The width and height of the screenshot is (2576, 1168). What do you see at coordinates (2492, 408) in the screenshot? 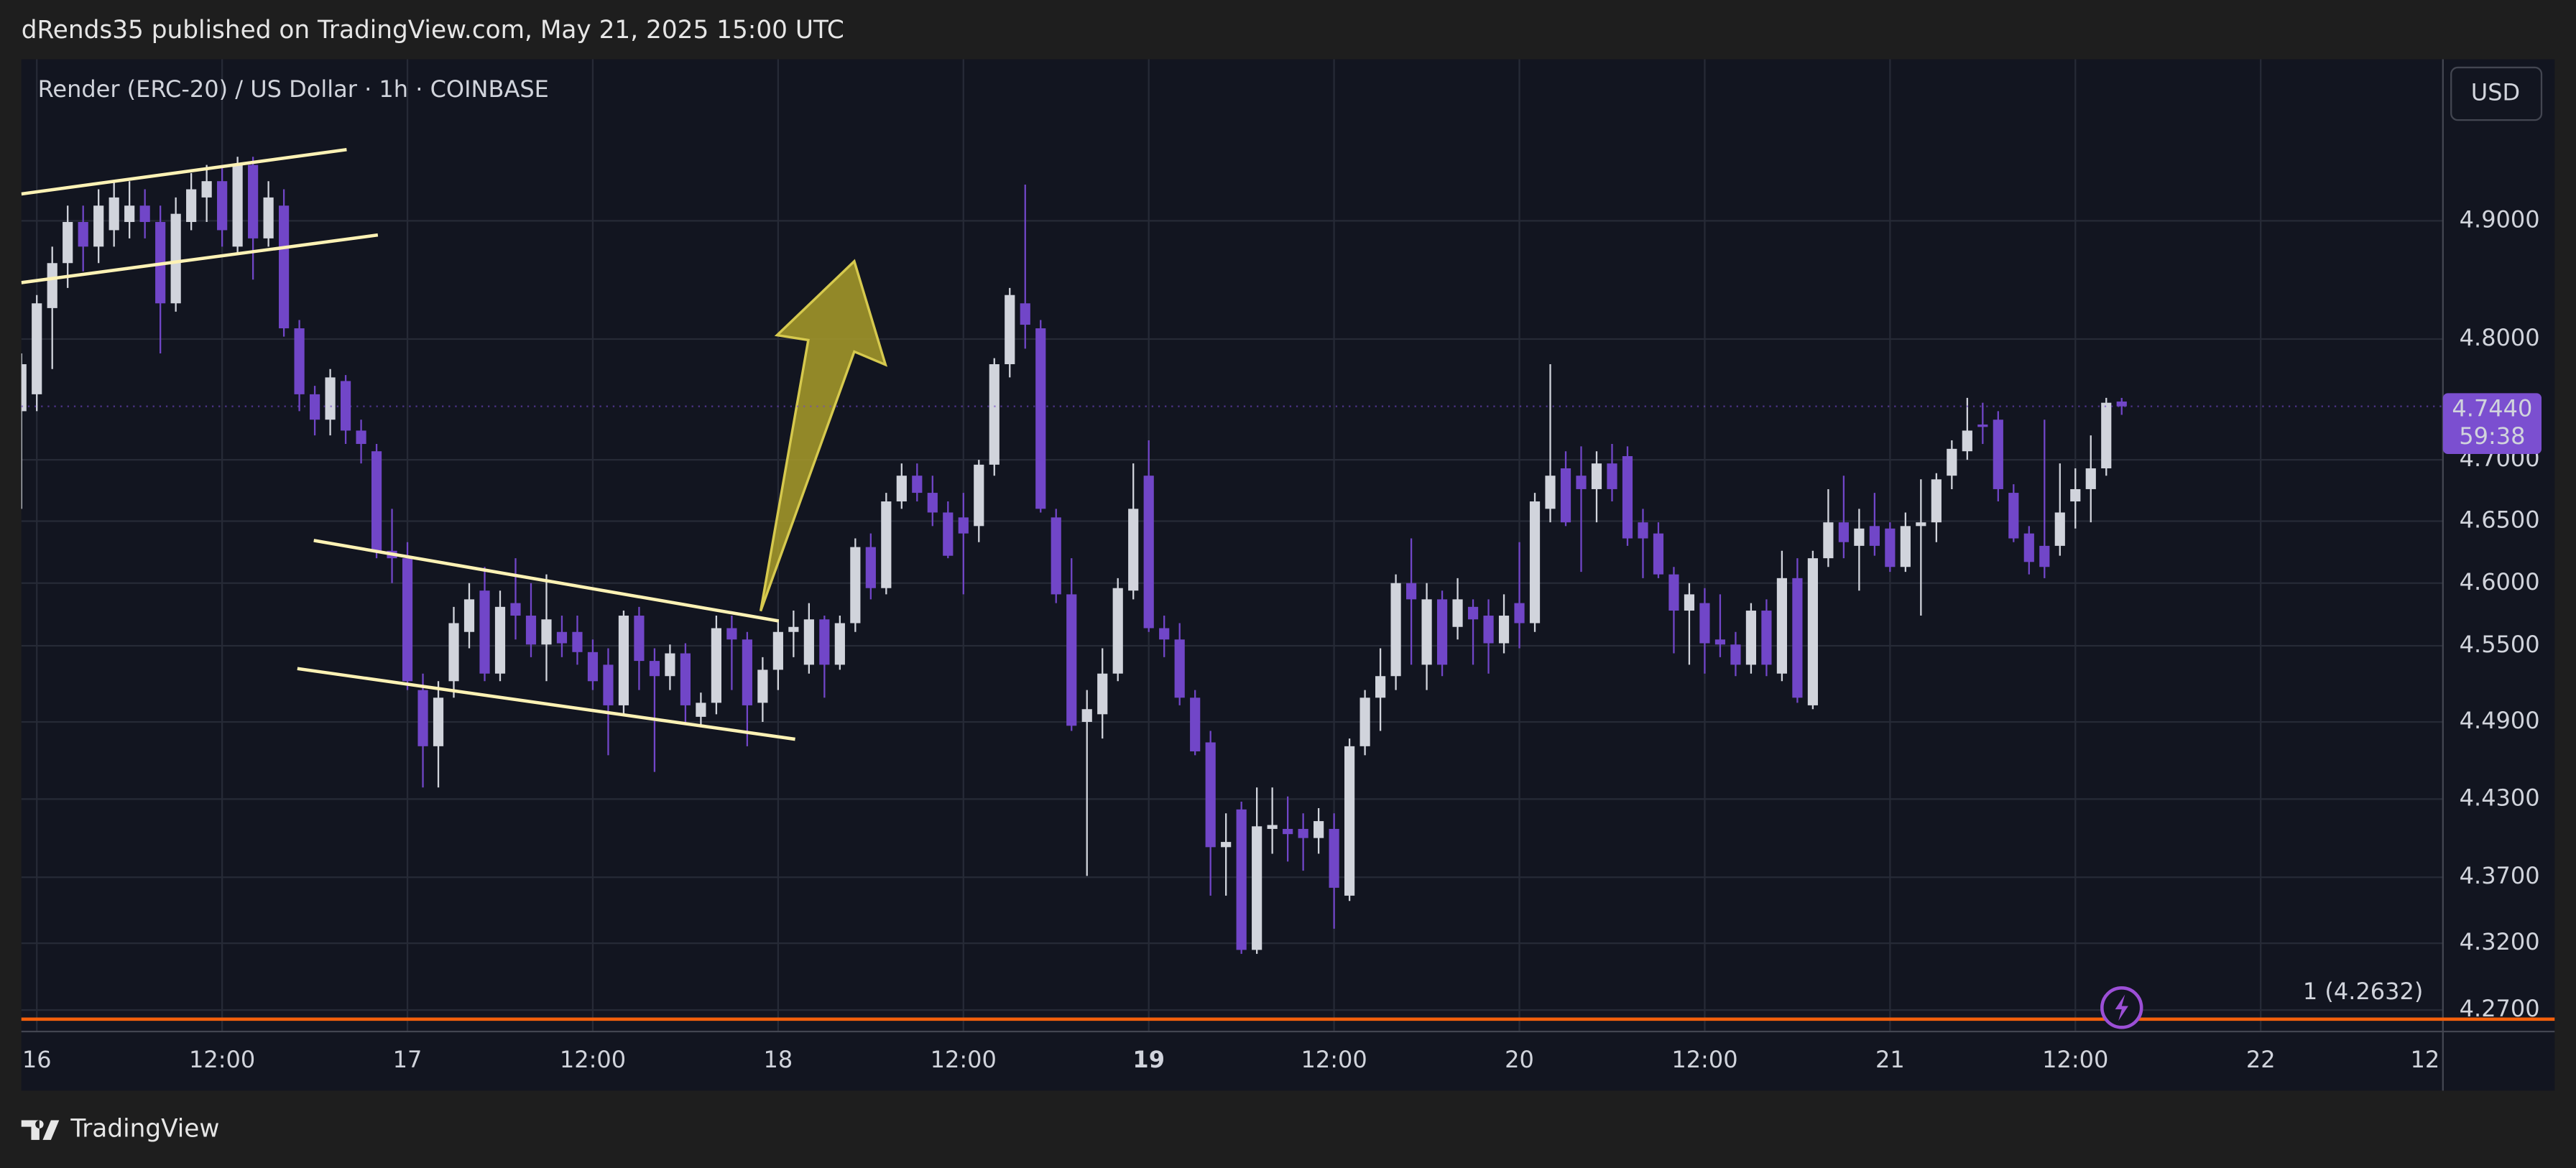
I see `price-tag-value: 4.7440` at bounding box center [2492, 408].